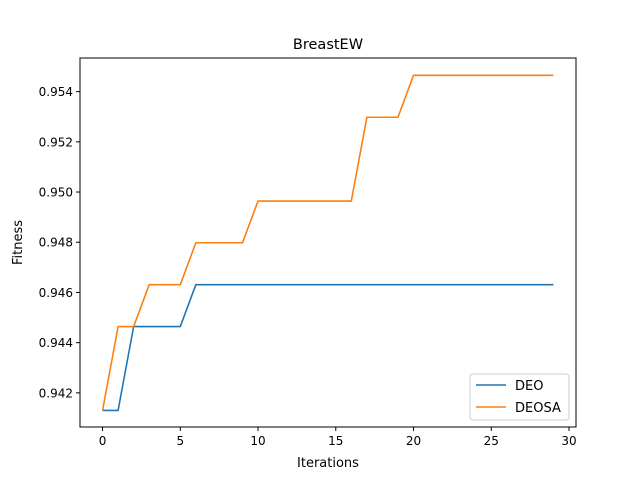  What do you see at coordinates (103, 441) in the screenshot?
I see `x-tick-label: 0` at bounding box center [103, 441].